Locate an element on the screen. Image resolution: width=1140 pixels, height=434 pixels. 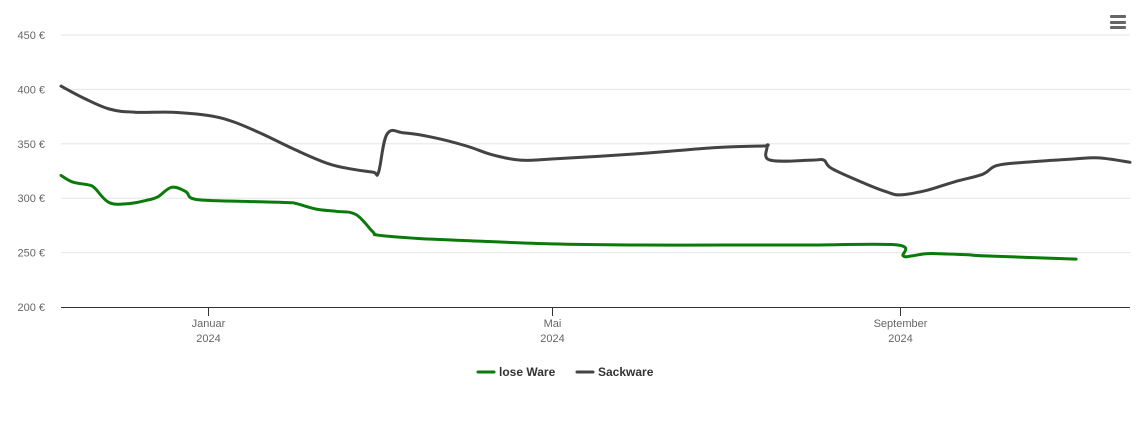
y-tick-label: 400 € is located at coordinates (31, 90).